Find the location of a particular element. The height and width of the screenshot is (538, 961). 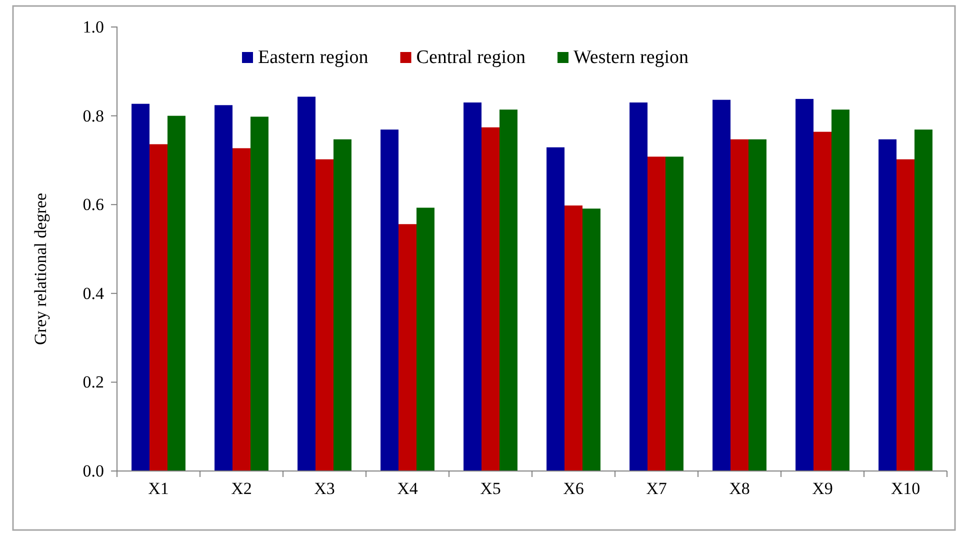

x-tick-label: X7 is located at coordinates (657, 488).